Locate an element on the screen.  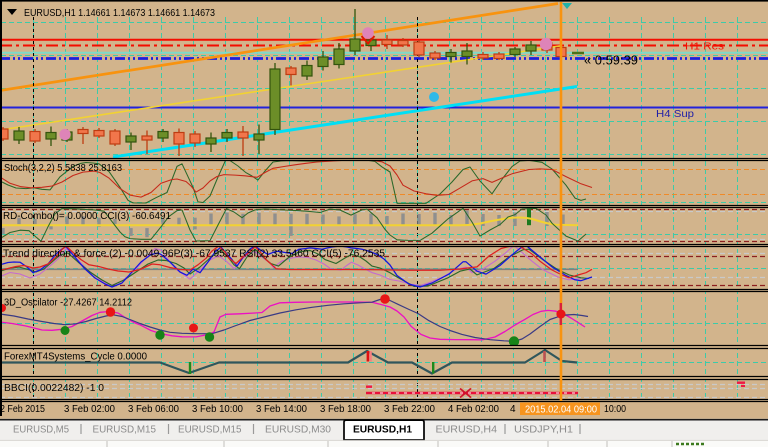
svg-text: ForexMT4Systems_Cycle 0.0000 is located at coordinates (75, 356).